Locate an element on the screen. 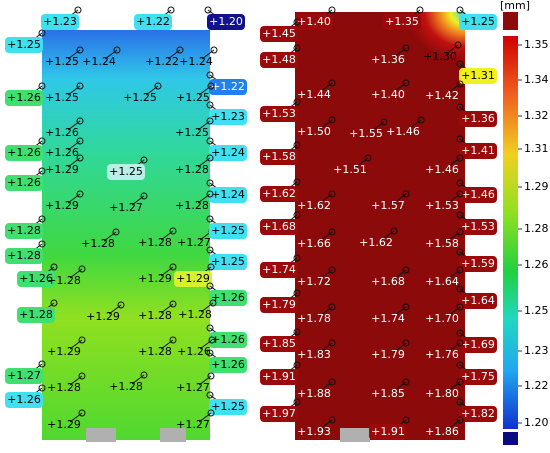 This screenshot has width=550, height=453. colorbar-under is located at coordinates (510, 438).